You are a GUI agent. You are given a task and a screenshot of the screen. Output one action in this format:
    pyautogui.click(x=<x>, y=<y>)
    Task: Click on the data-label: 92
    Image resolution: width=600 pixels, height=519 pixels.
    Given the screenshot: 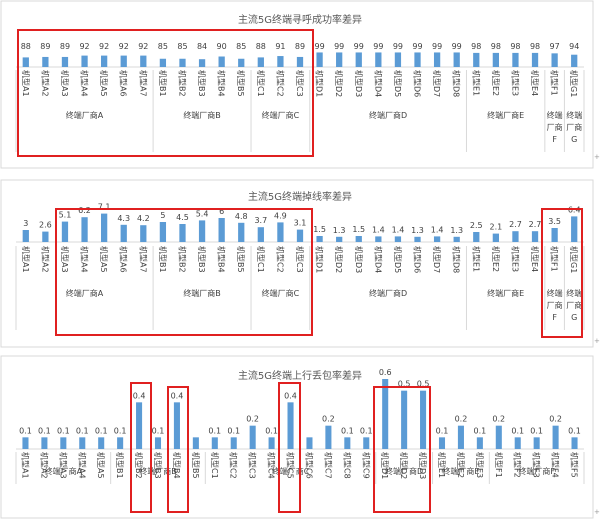 What is the action you would take?
    pyautogui.click(x=84, y=46)
    